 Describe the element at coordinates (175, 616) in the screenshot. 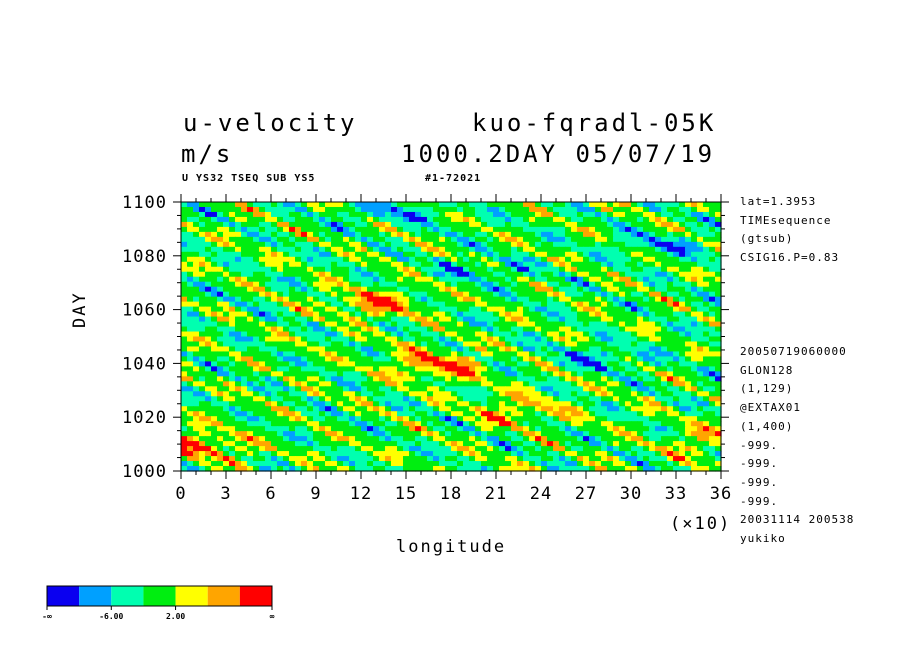

I see `colorbar-label: 2.00` at that location.